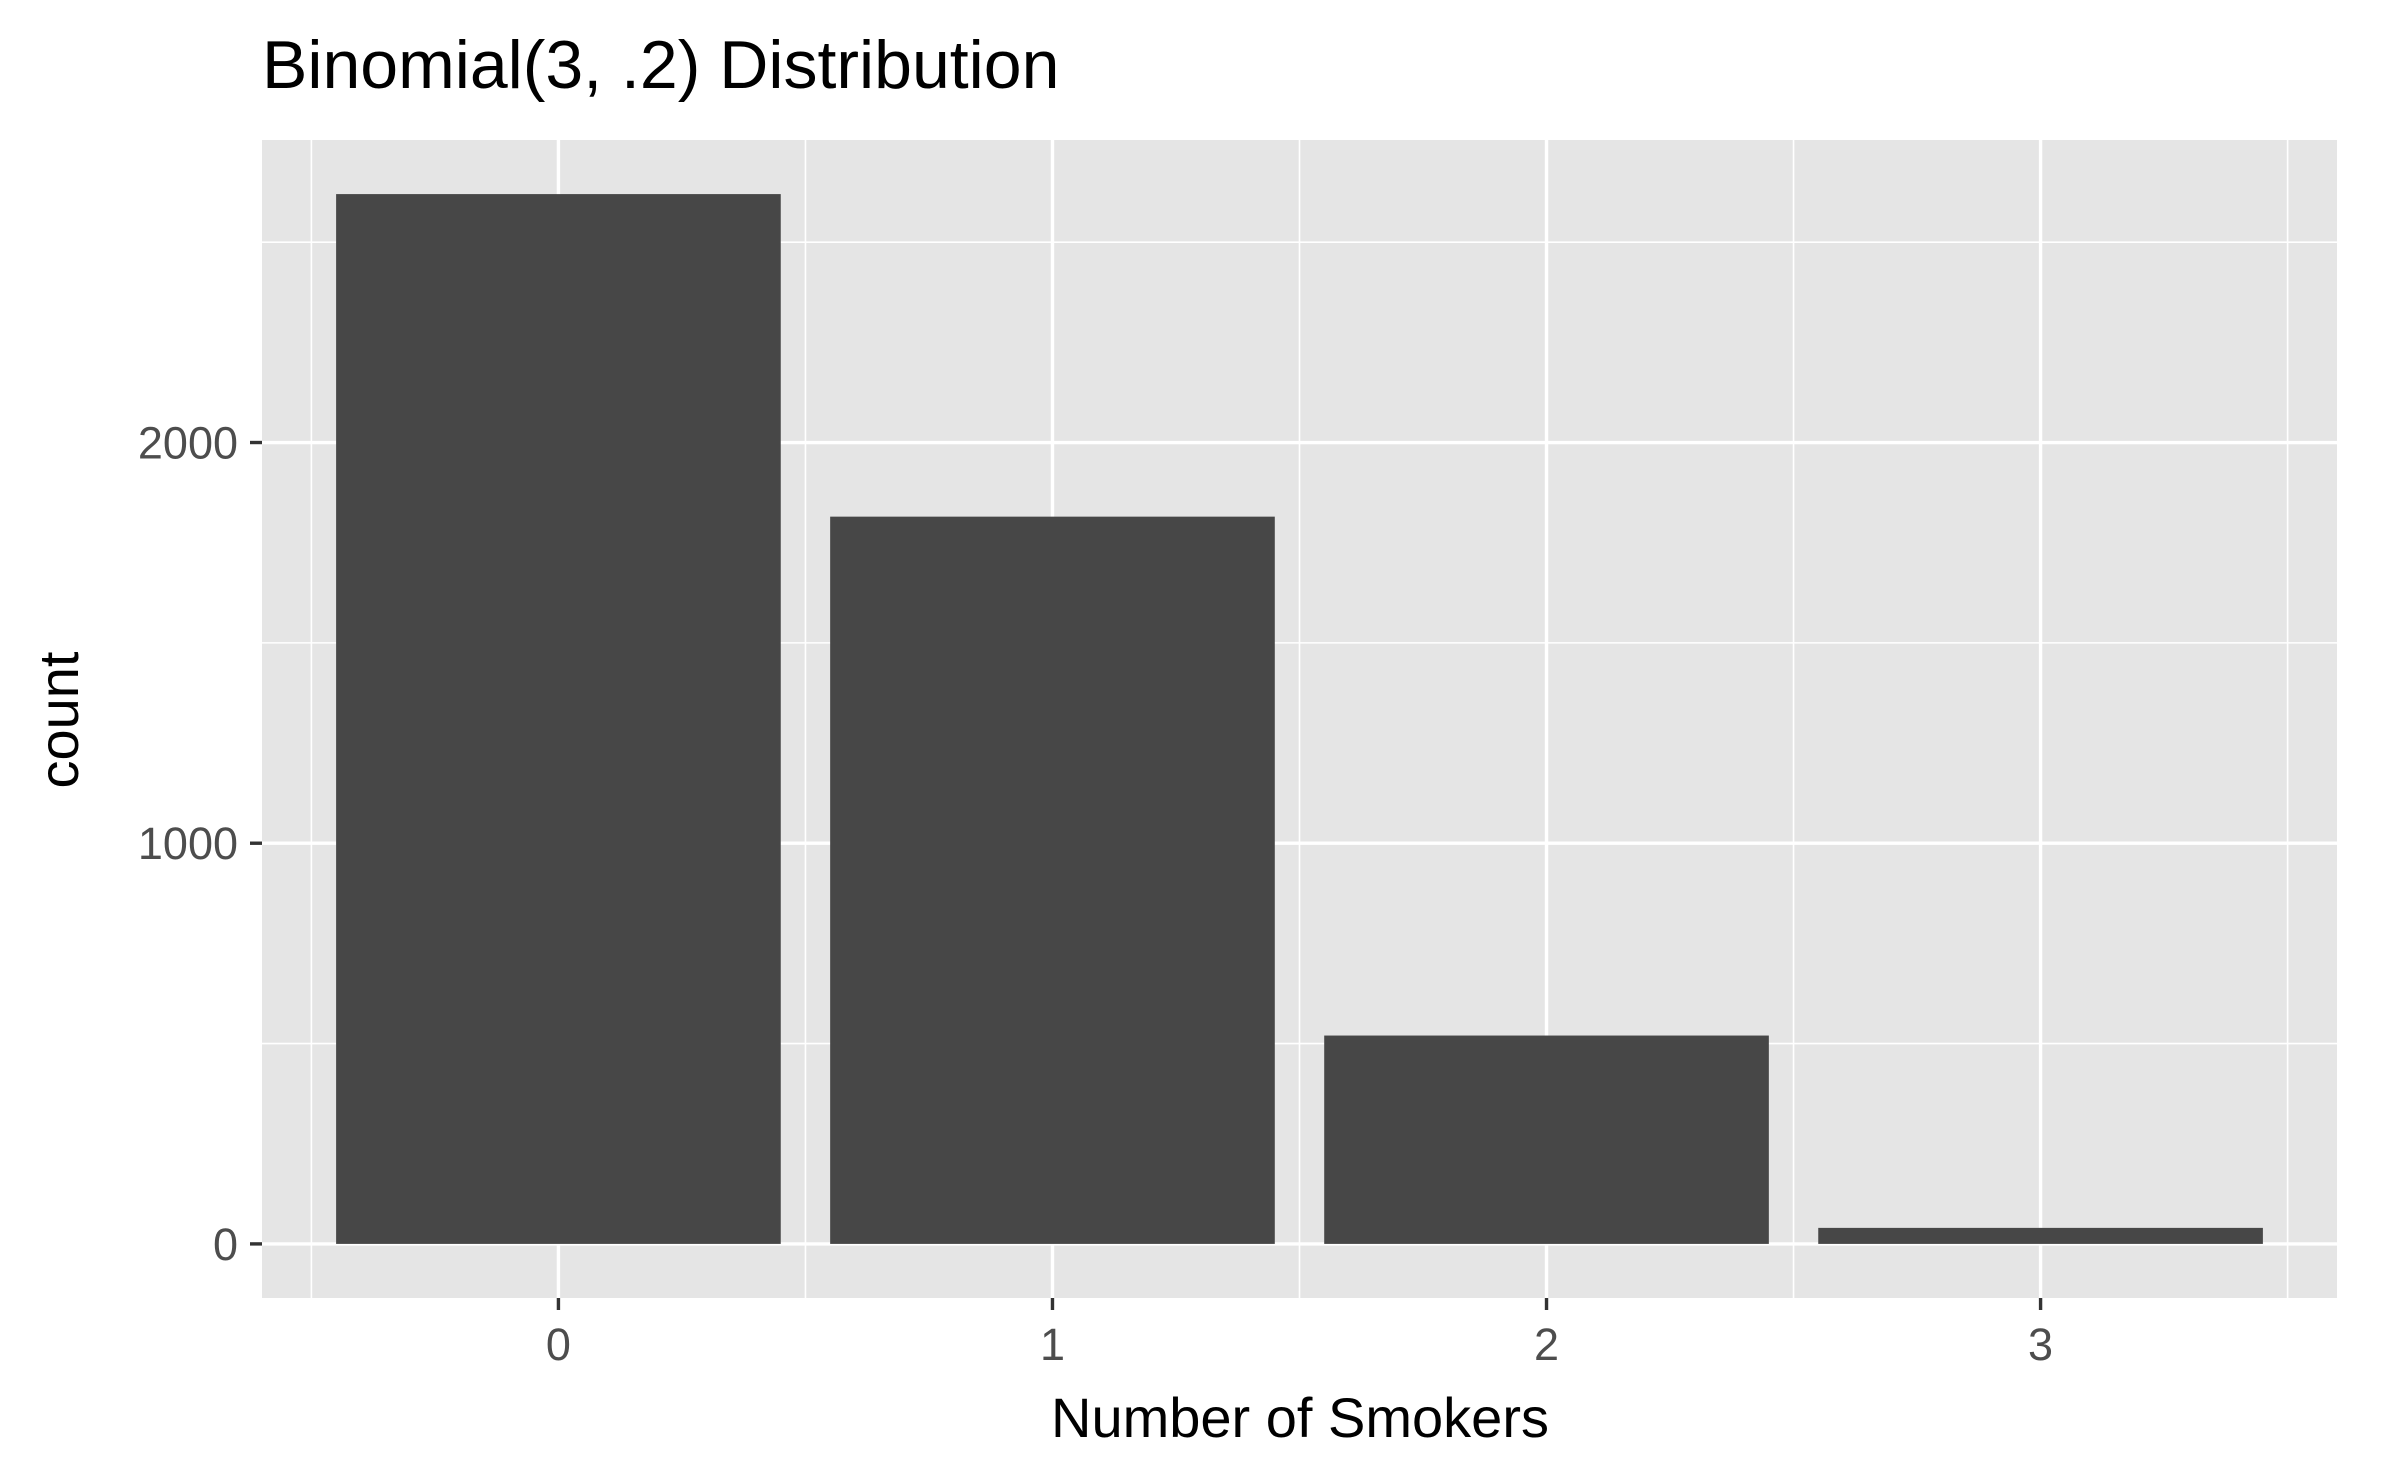 Image resolution: width=2400 pixels, height=1483 pixels. I want to click on x-tick-label: 1, so click(1052, 1344).